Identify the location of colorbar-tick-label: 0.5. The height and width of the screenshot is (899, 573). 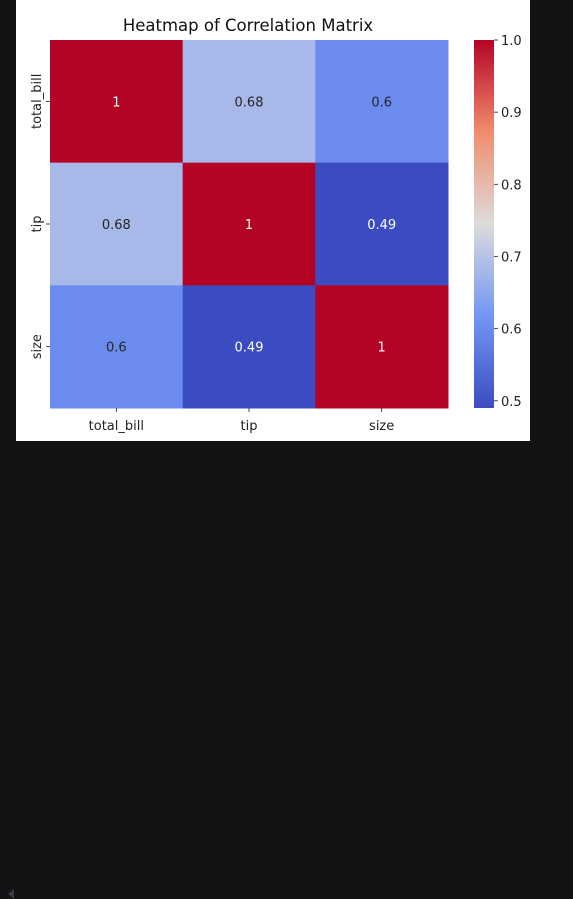
(511, 402).